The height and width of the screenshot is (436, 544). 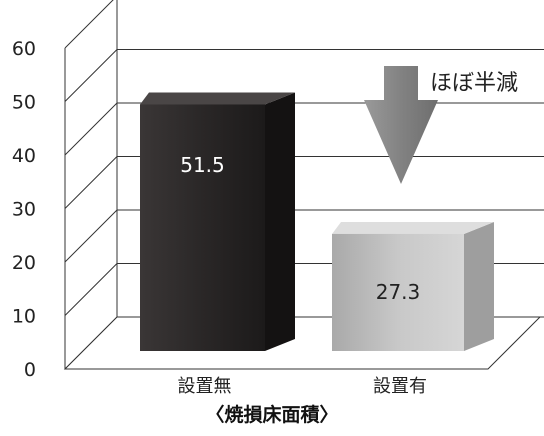 I want to click on annotation-label: ほぼ半減, so click(x=474, y=83).